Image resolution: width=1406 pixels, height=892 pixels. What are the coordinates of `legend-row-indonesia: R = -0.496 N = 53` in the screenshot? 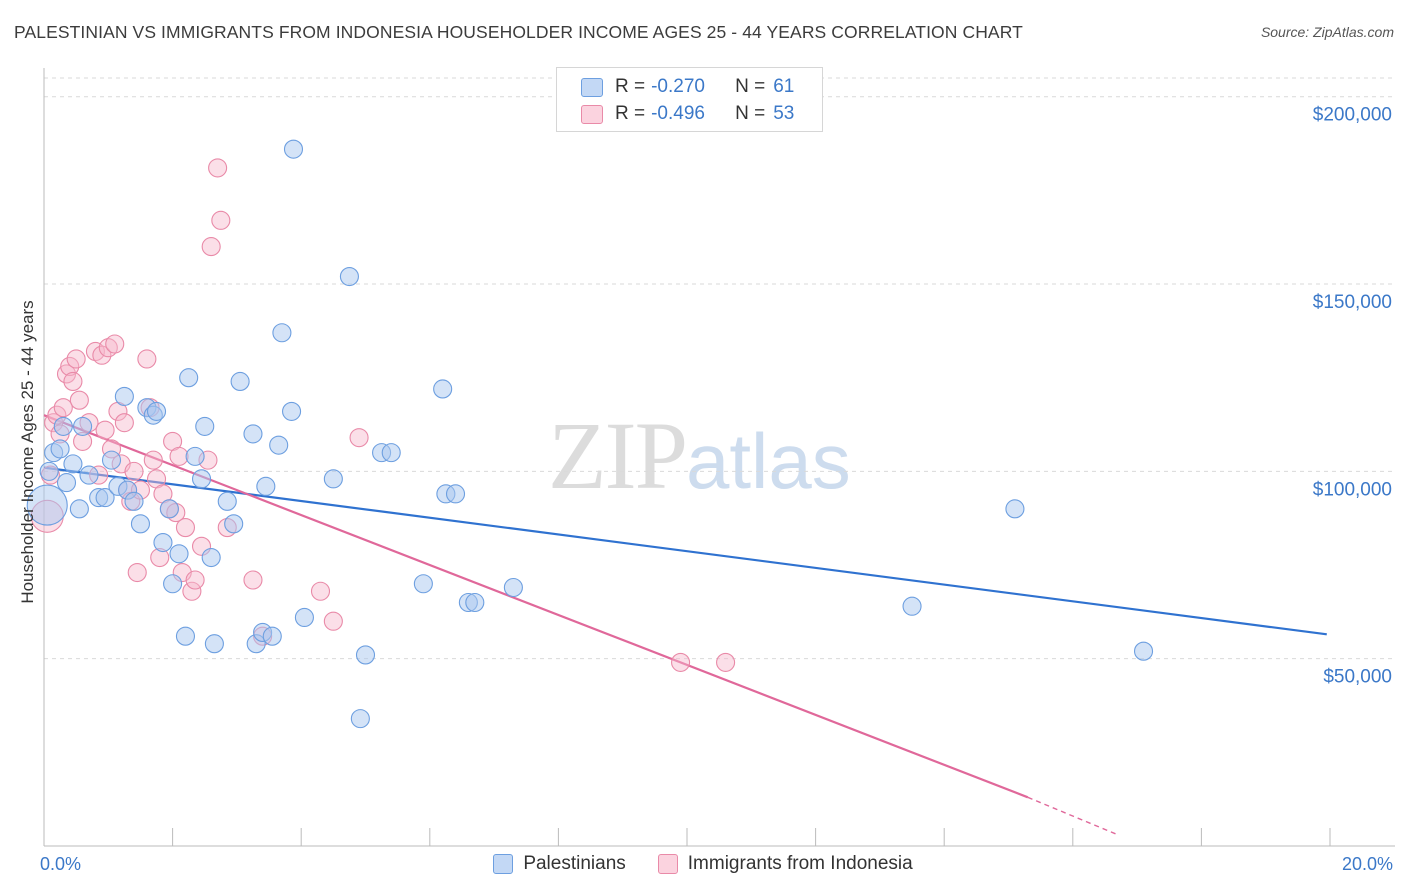 It's located at (687, 114).